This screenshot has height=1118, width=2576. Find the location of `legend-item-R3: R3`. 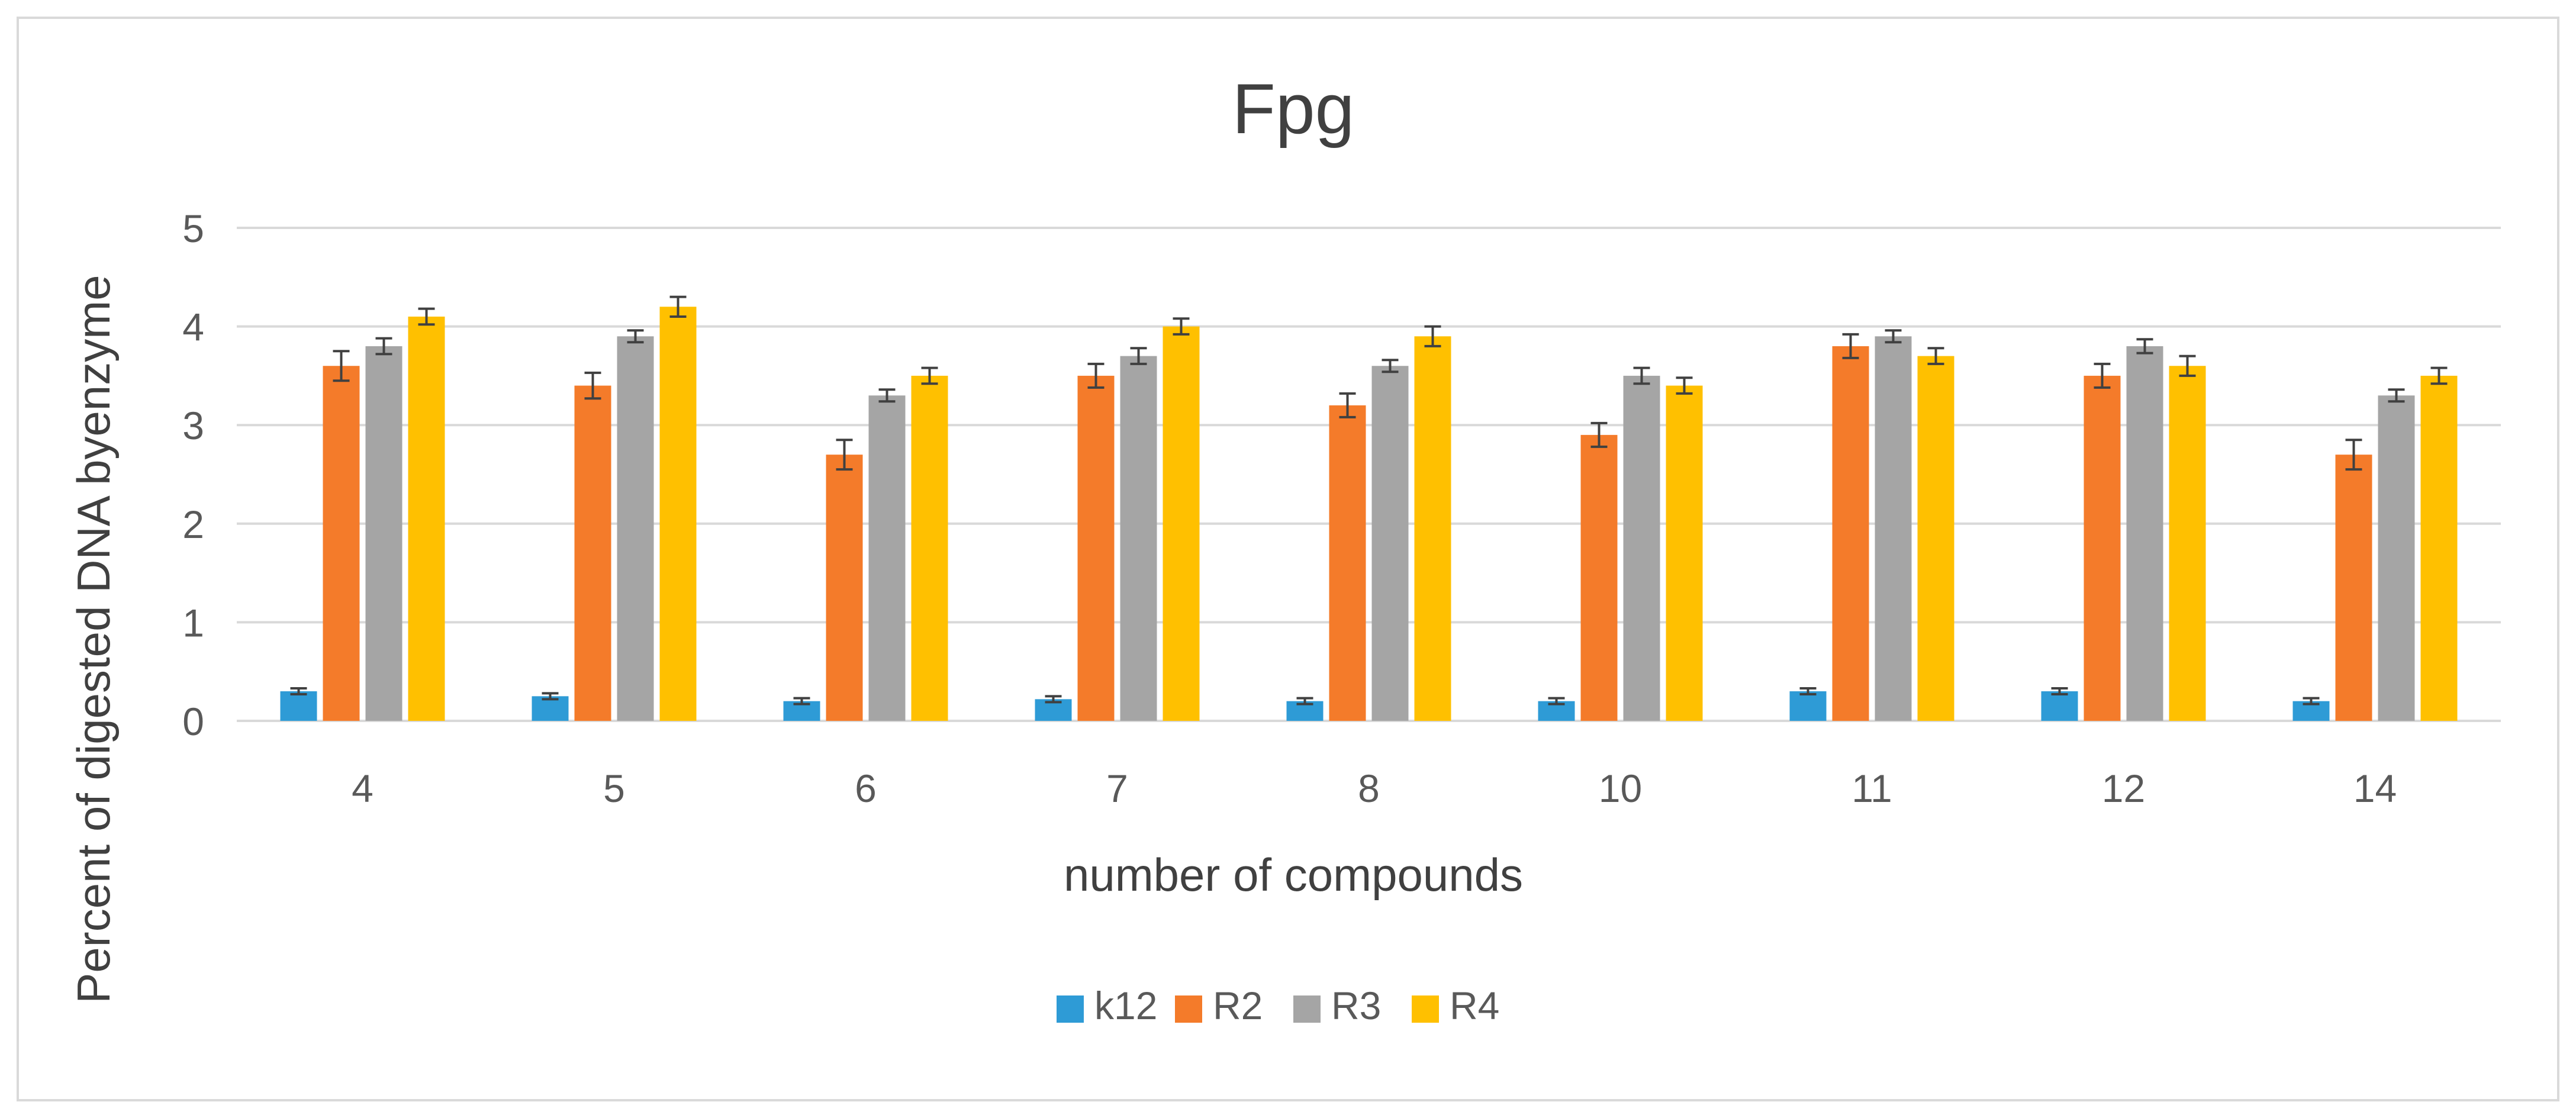

legend-item-R3: R3 is located at coordinates (1337, 1005).